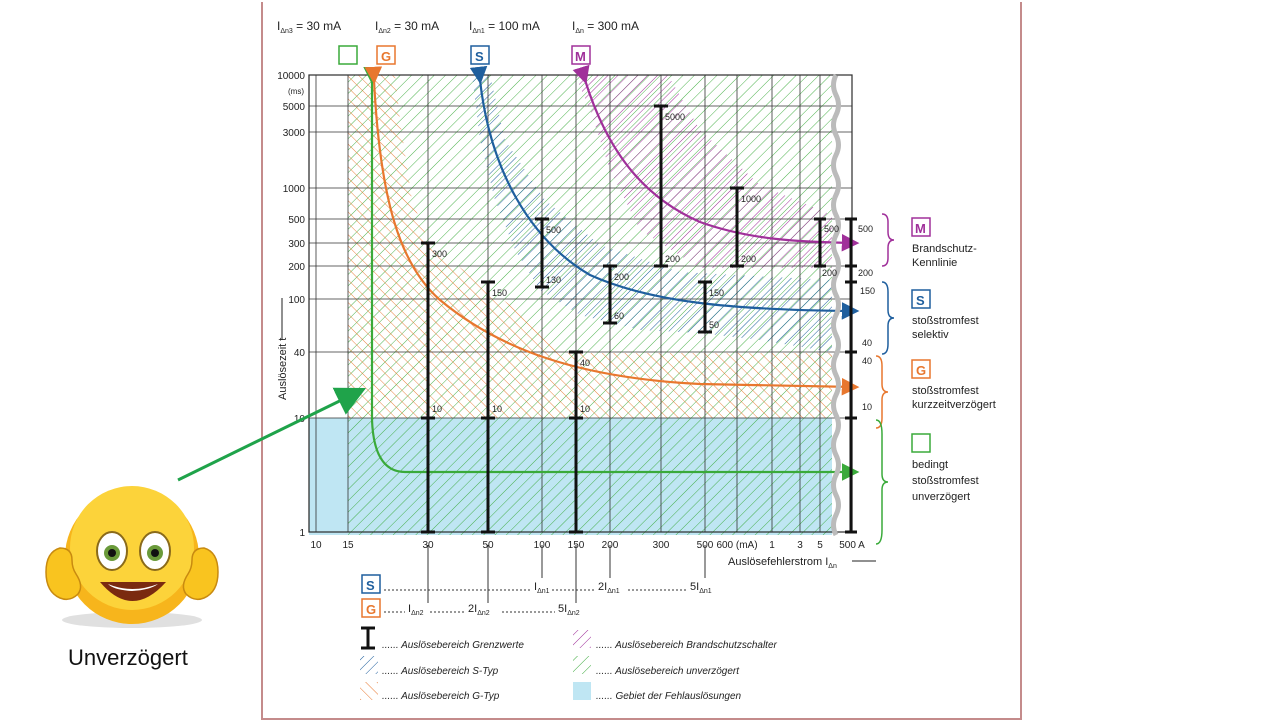  I want to click on badge-g, so click(386, 55).